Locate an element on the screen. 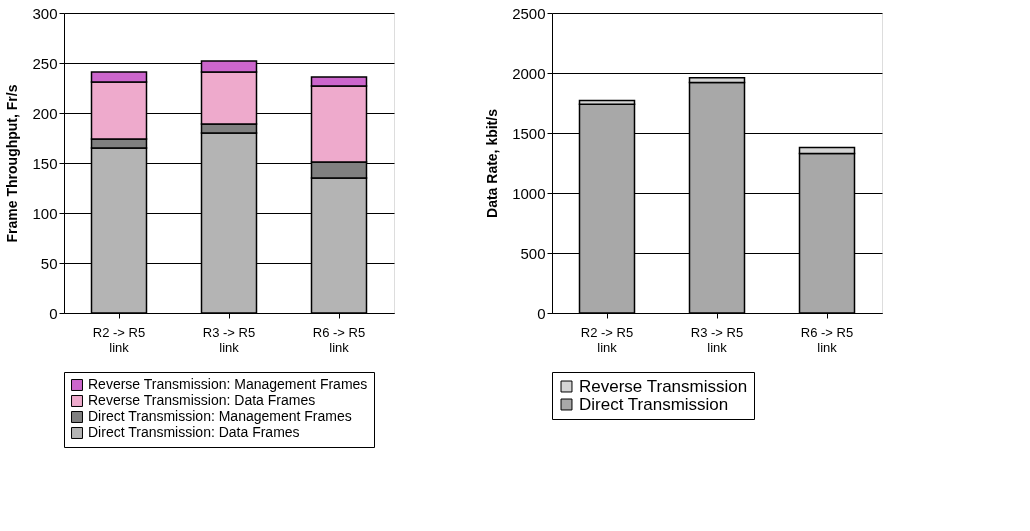 Image resolution: width=1030 pixels, height=531 pixels. legend-label: Direct Transmission: Data Frames is located at coordinates (194, 432).